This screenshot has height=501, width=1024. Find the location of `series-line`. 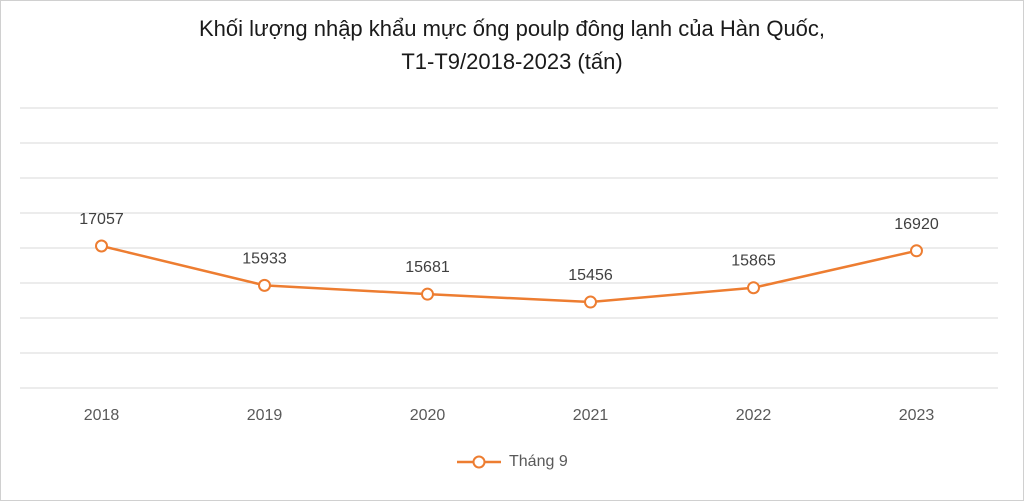

series-line is located at coordinates (509, 274).